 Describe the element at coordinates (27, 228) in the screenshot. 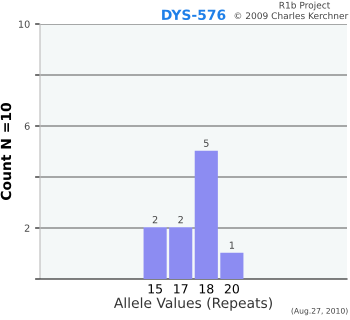

I see `y-tick-label: 2` at that location.